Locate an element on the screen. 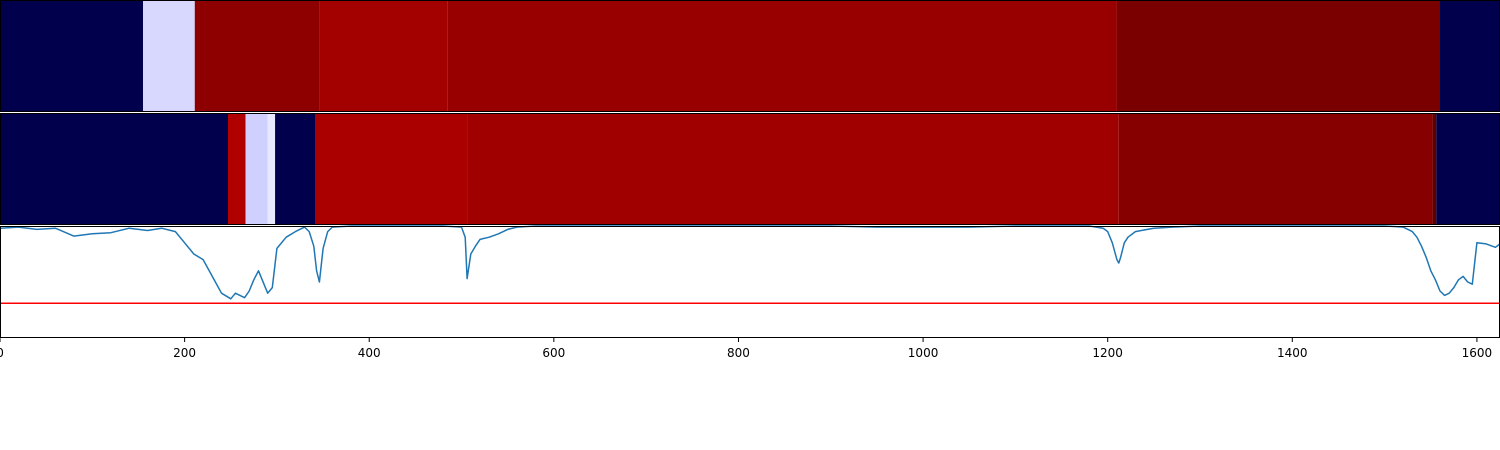 This screenshot has height=450, width=1500. x-axis: 0 200 400 600 800 1000 1200 1400 1600 is located at coordinates (746, 349).